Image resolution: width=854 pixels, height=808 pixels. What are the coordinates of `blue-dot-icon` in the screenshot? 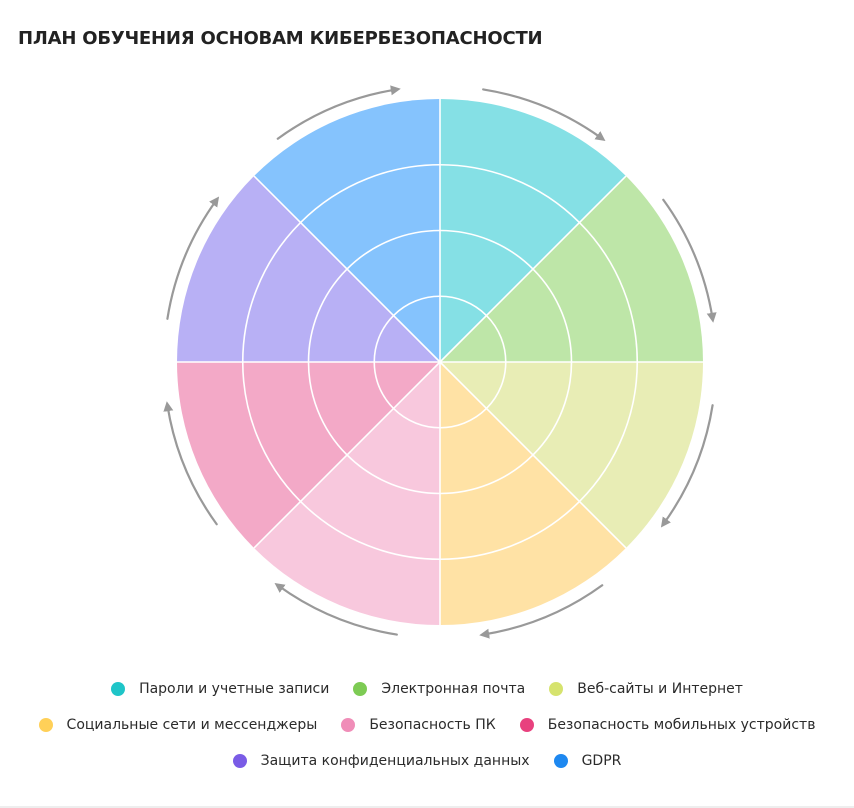 It's located at (560, 761).